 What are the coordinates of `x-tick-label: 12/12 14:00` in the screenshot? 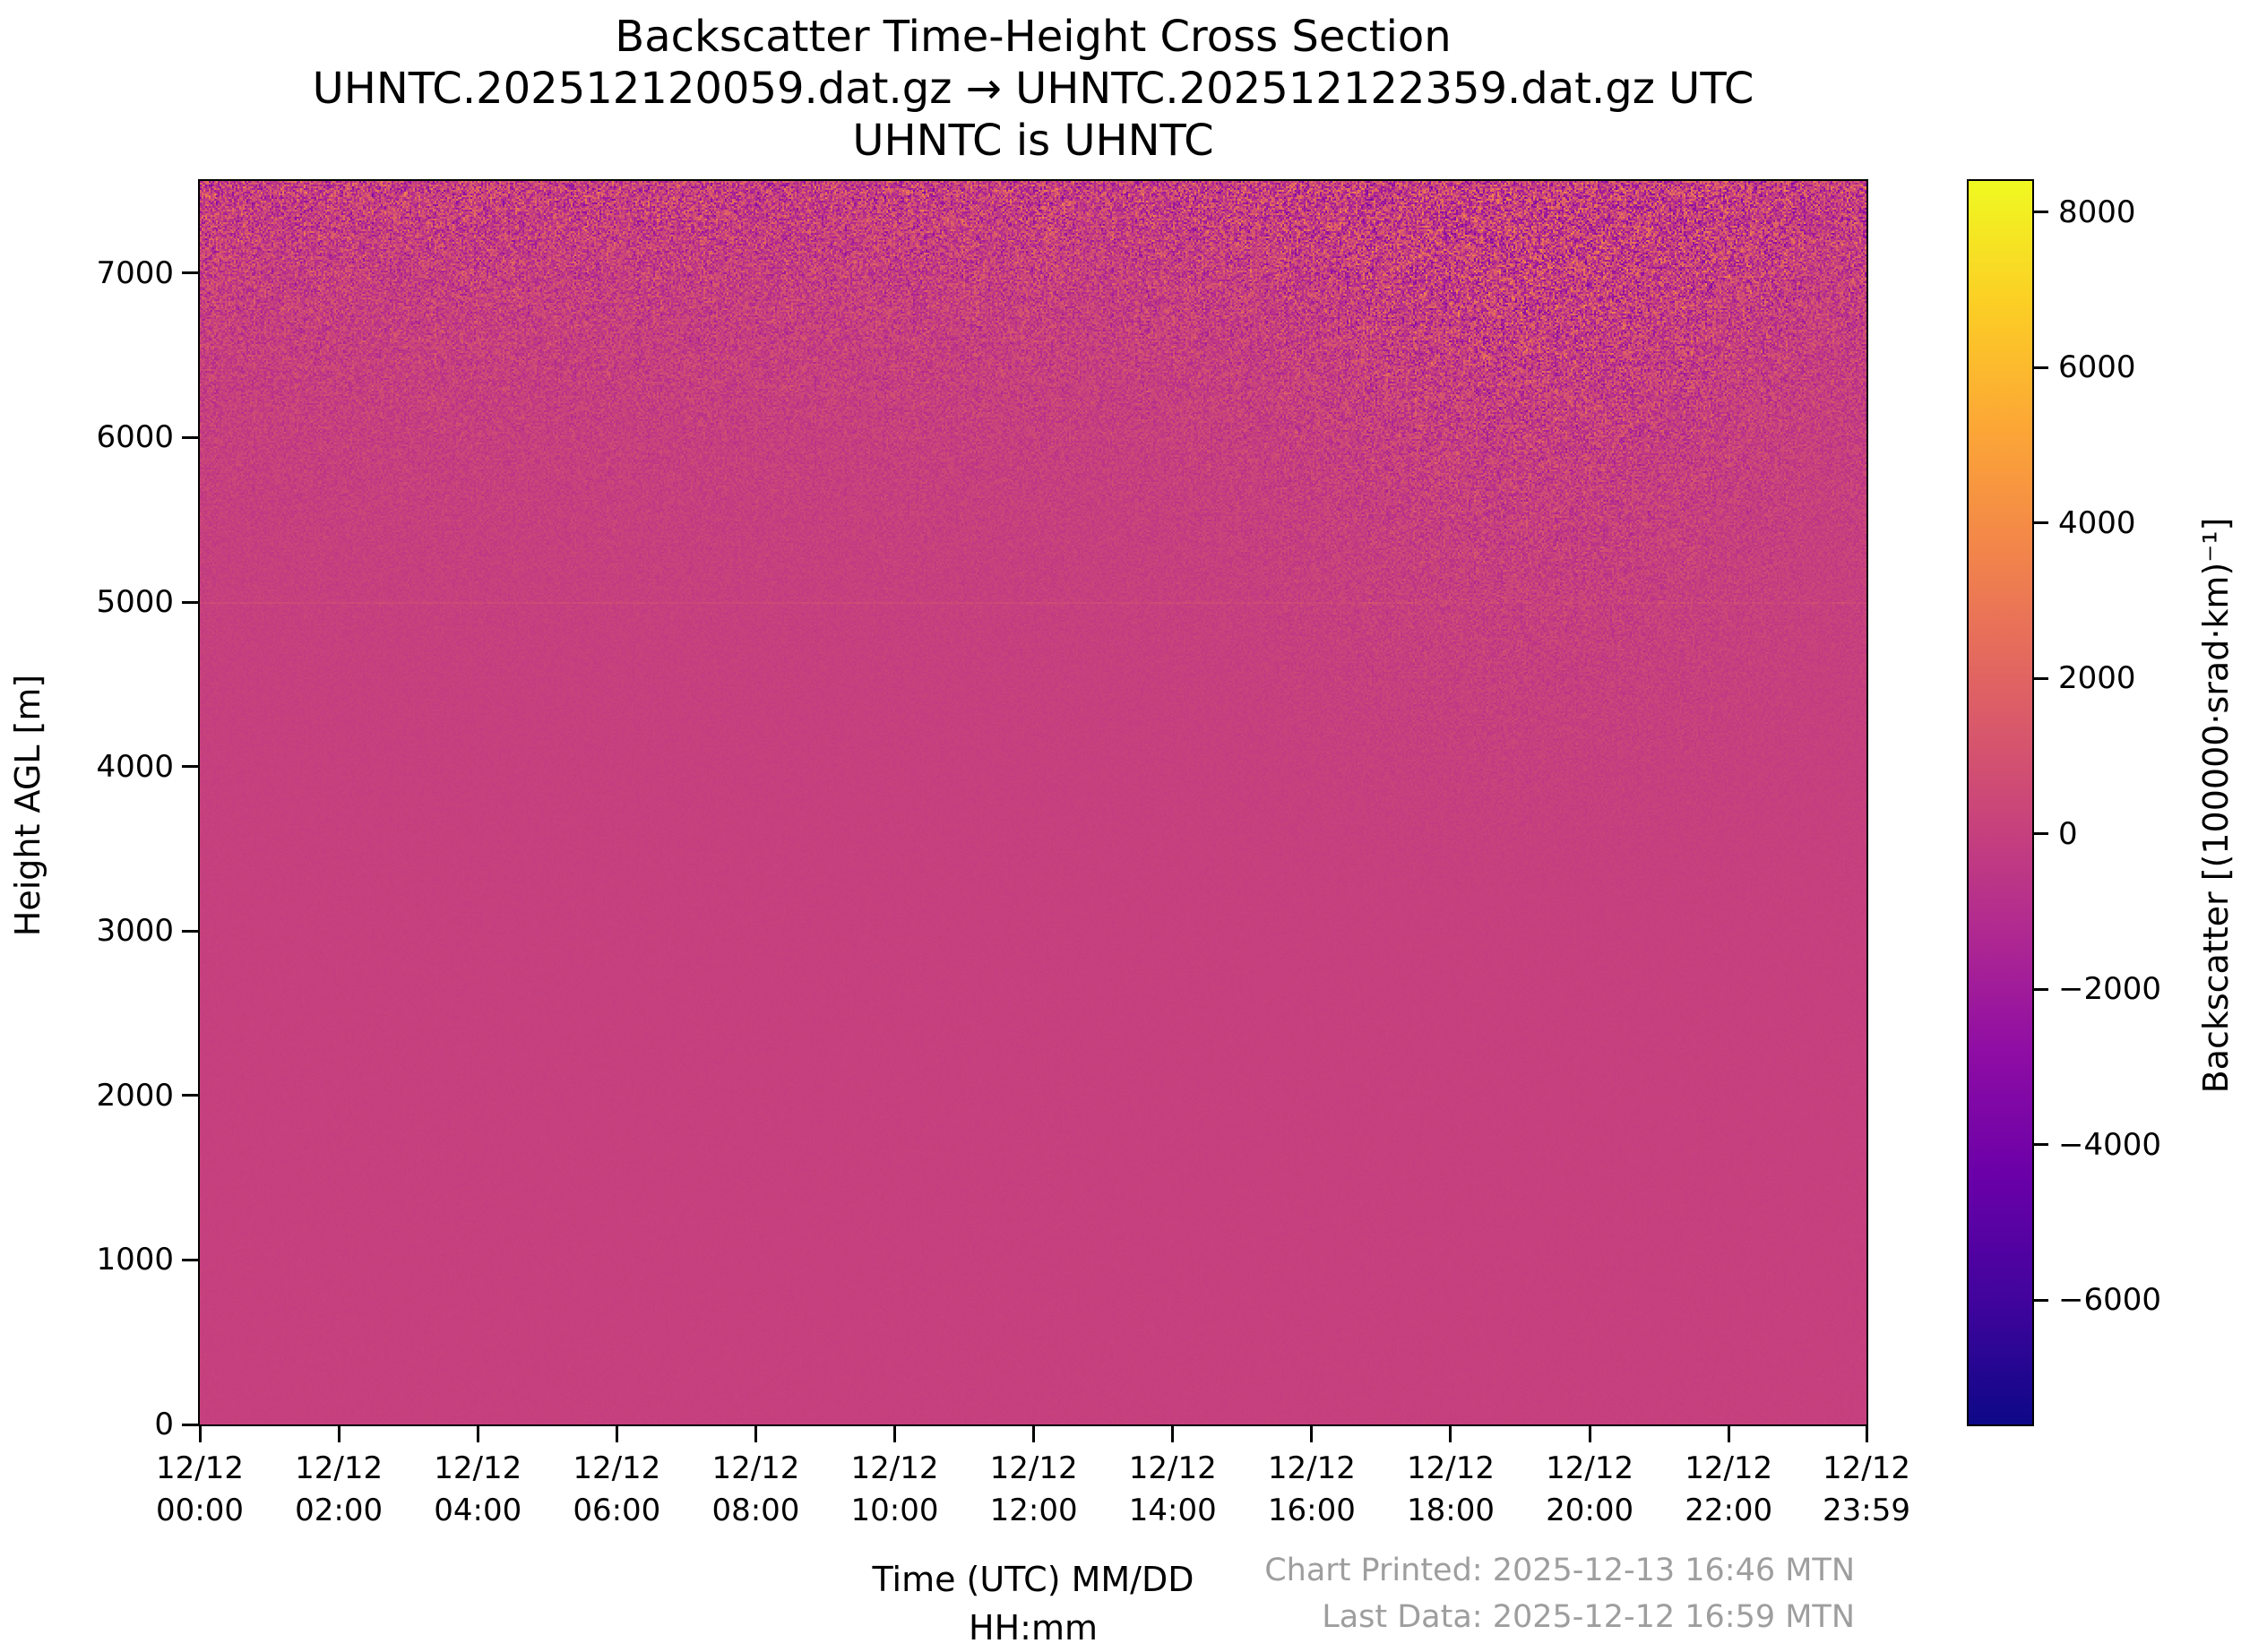 It's located at (1173, 1490).